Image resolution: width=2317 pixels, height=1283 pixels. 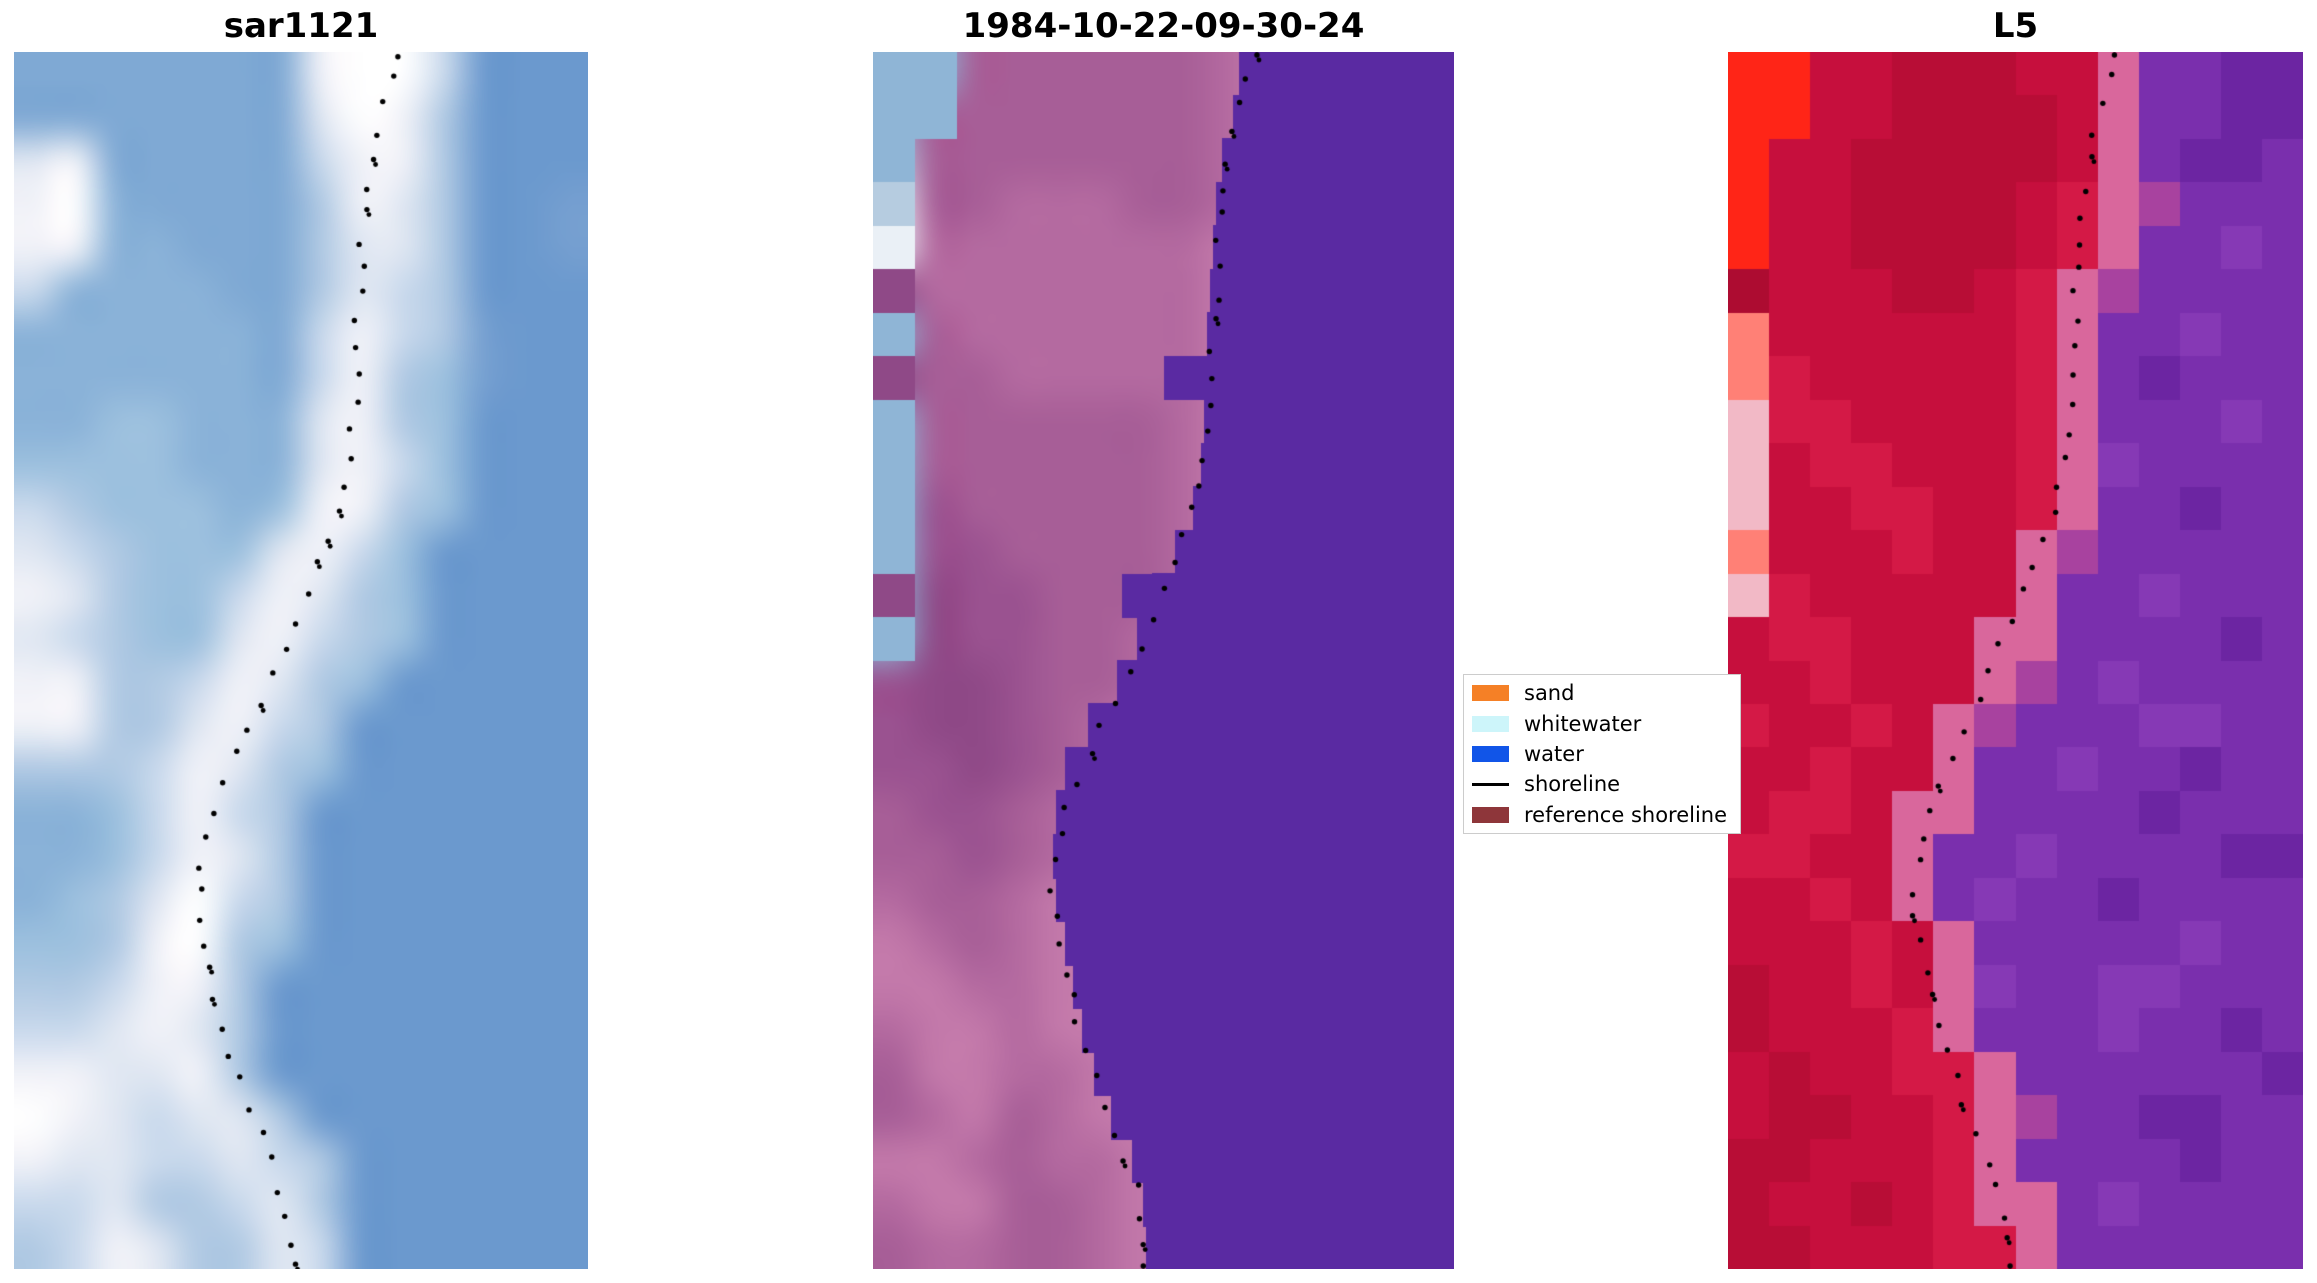 I want to click on sand-color-swatch, so click(x=1490, y=693).